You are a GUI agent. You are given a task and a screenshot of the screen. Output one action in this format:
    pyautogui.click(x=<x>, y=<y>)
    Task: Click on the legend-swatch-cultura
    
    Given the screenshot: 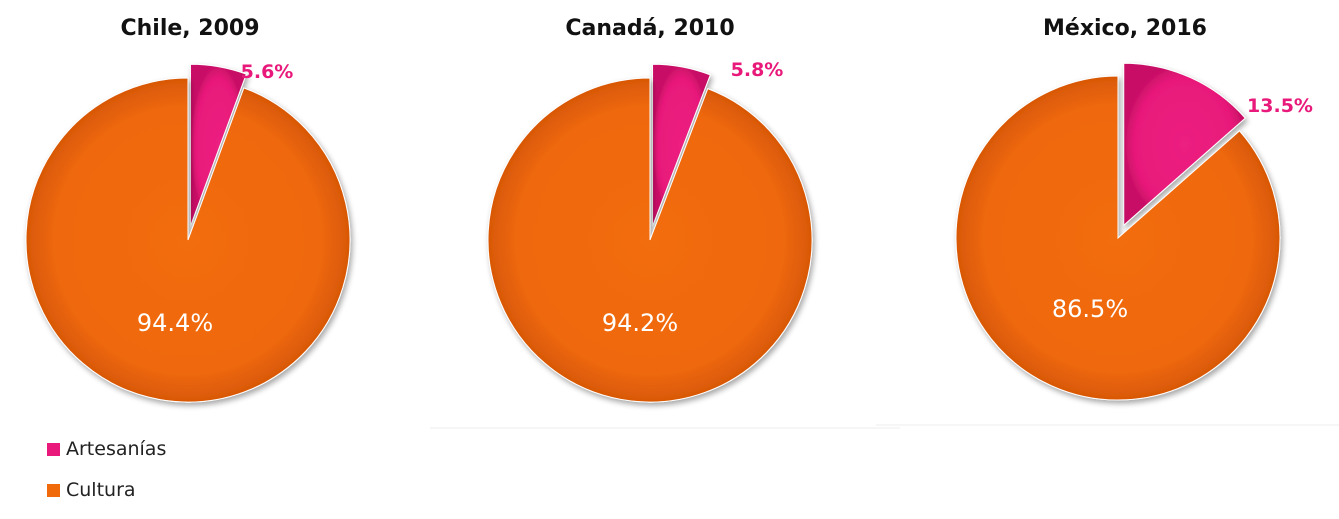 What is the action you would take?
    pyautogui.click(x=53, y=490)
    